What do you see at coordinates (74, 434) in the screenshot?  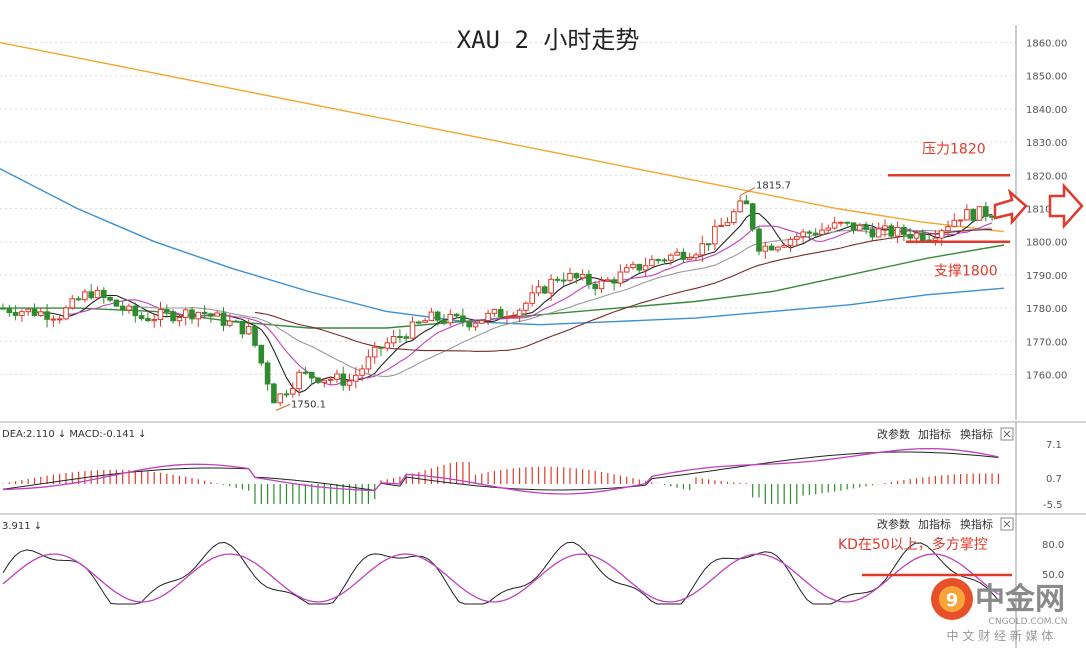 I see `macd-indicator-label: DEA:2.110 ↓ MACD:-0.141 ↓` at bounding box center [74, 434].